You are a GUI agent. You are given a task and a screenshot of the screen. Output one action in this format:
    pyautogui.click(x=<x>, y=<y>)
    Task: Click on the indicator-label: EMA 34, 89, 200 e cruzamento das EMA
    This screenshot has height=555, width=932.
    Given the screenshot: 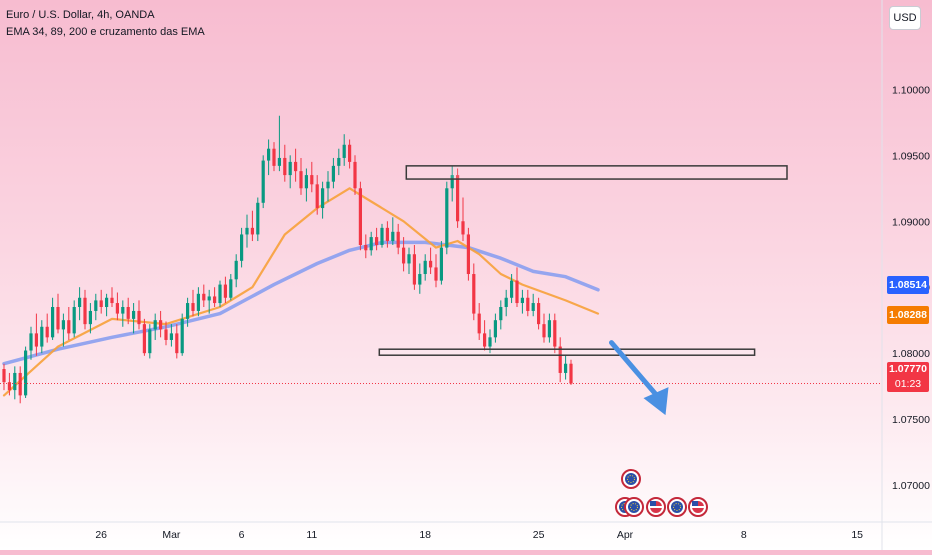 What is the action you would take?
    pyautogui.click(x=105, y=32)
    